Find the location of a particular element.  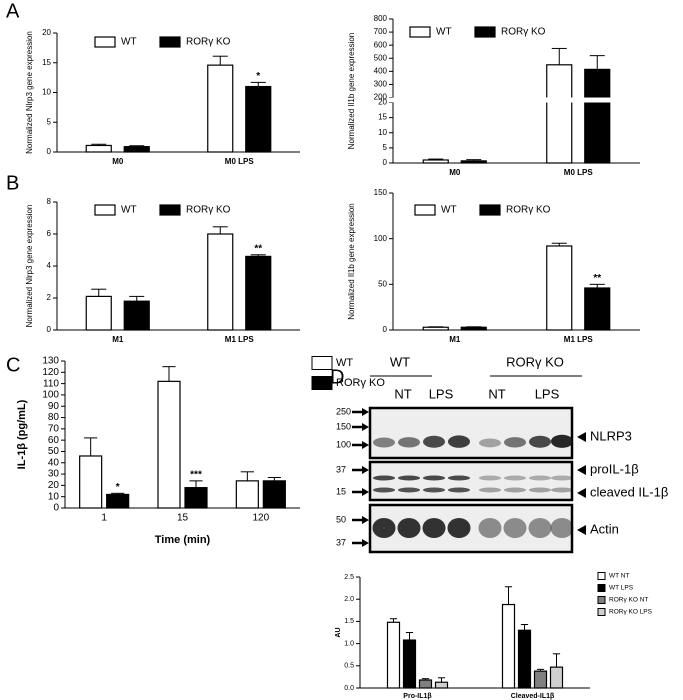

x-tick-label: 15 is located at coordinates (183, 518).